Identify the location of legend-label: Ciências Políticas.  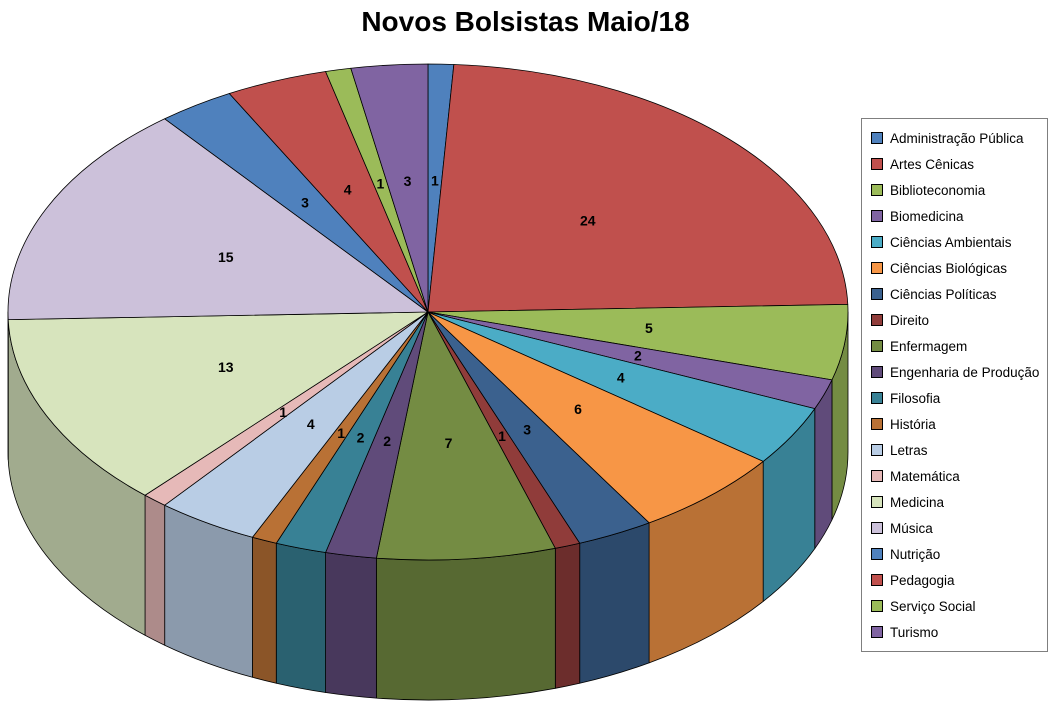
(943, 294).